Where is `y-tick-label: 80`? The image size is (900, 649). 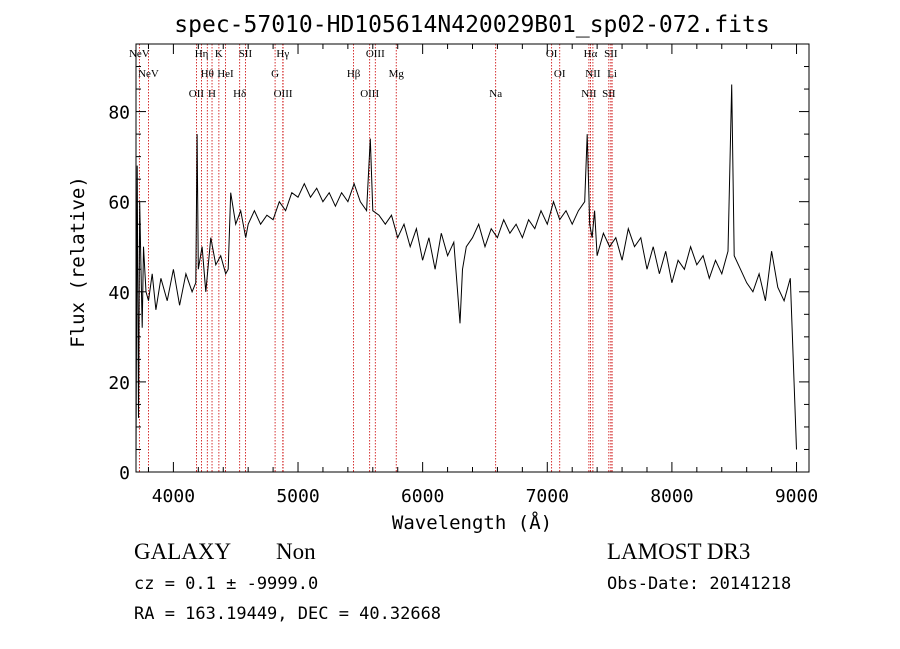 y-tick-label: 80 is located at coordinates (119, 113).